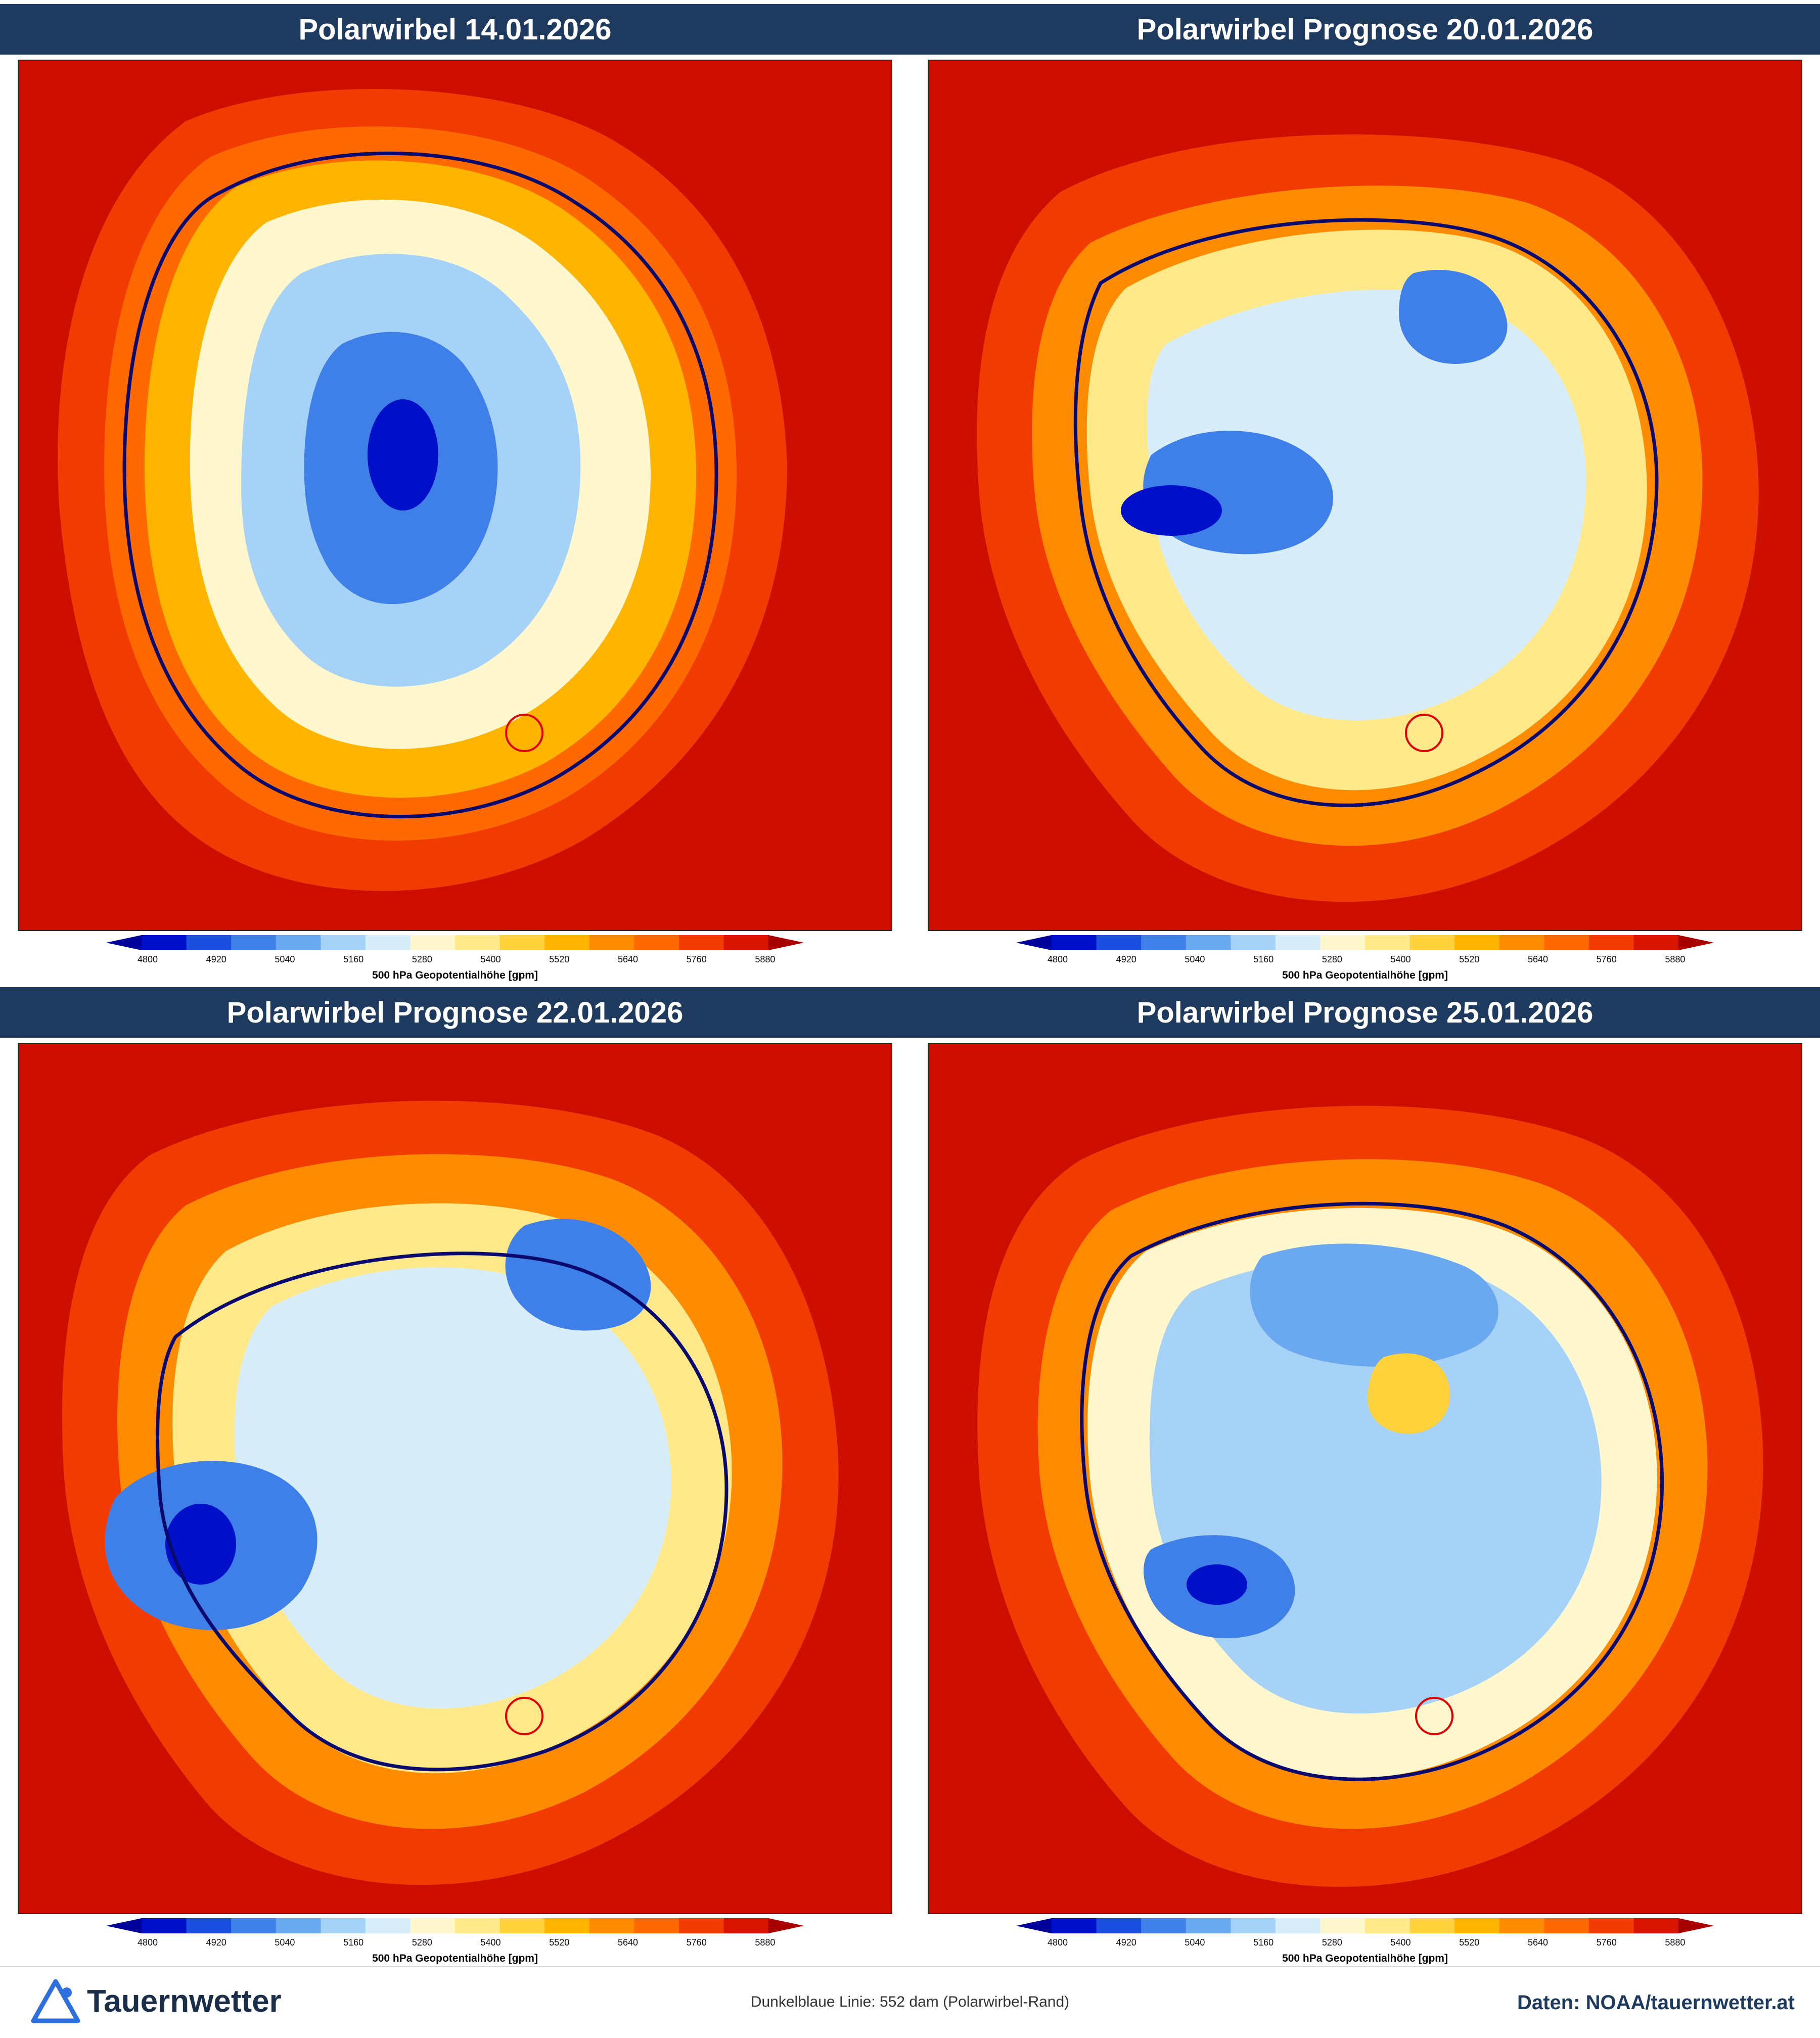 This screenshot has width=1820, height=2038. Describe the element at coordinates (455, 1012) in the screenshot. I see `panel-title: Polarwirbel Prognose 22.01.2026` at that location.